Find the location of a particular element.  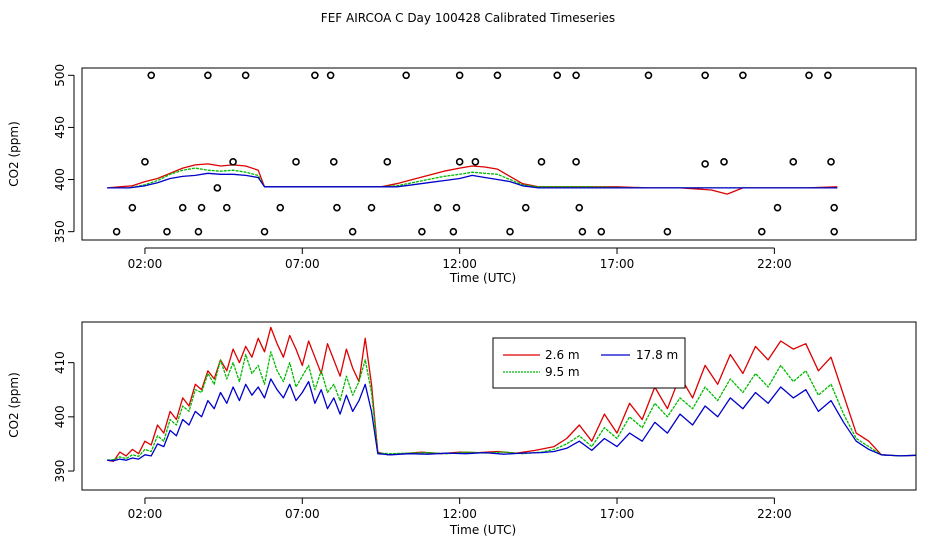

bottom-y-axis-label: CO2 (ppm) is located at coordinates (14, 405).